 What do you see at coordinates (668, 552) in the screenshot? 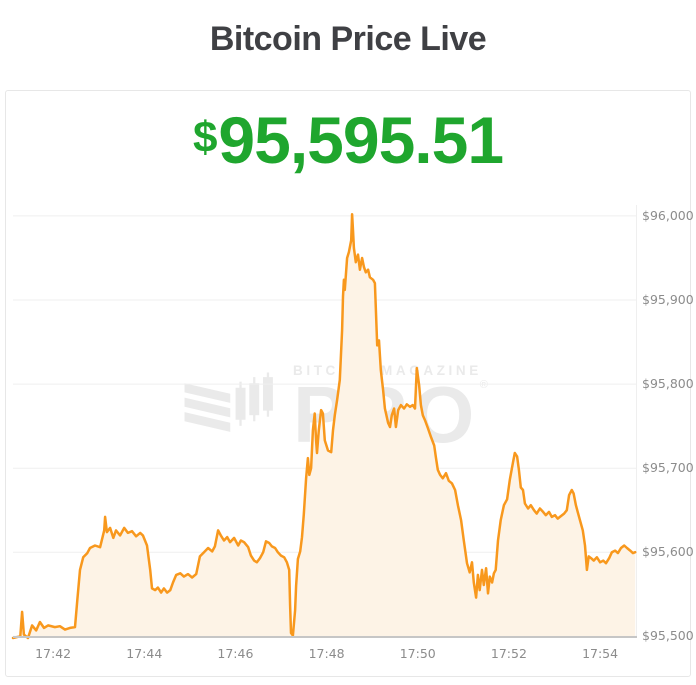
I see `y-tick-label: $95,600` at bounding box center [668, 552].